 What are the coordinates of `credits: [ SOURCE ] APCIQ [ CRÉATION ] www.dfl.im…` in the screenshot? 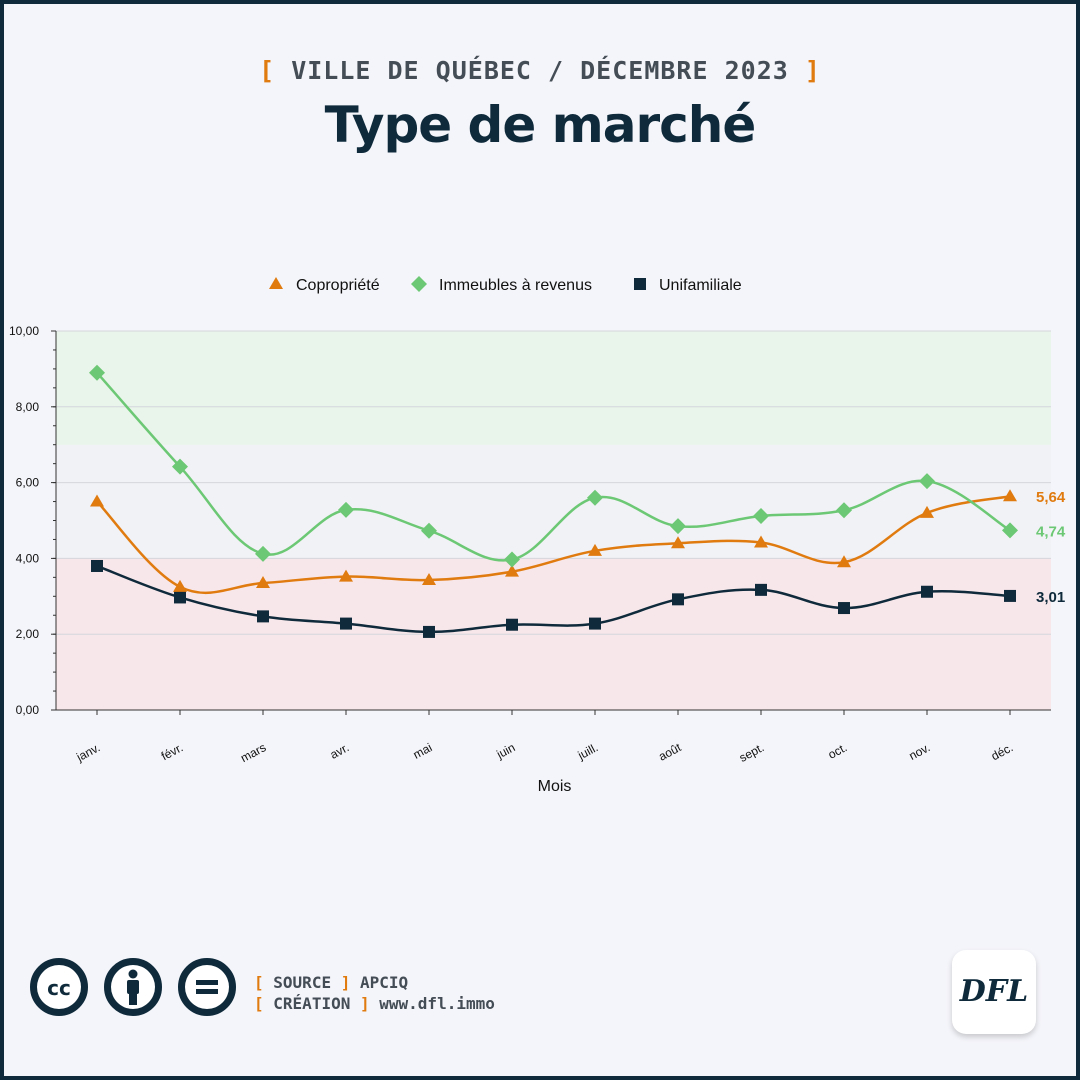 It's located at (374, 993).